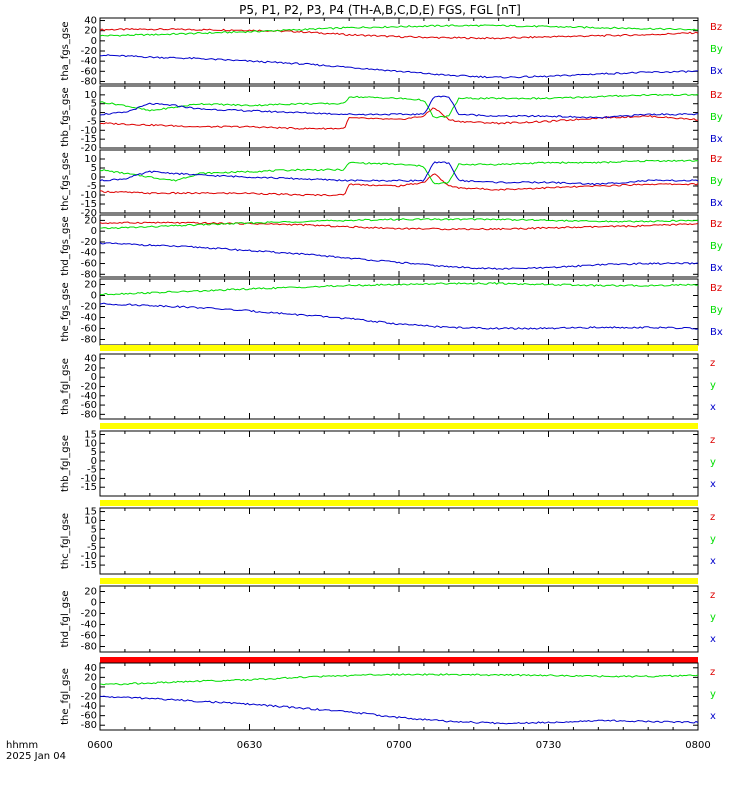 This screenshot has height=800, width=750. What do you see at coordinates (249, 745) in the screenshot?
I see `x-tick-label: 0630` at bounding box center [249, 745].